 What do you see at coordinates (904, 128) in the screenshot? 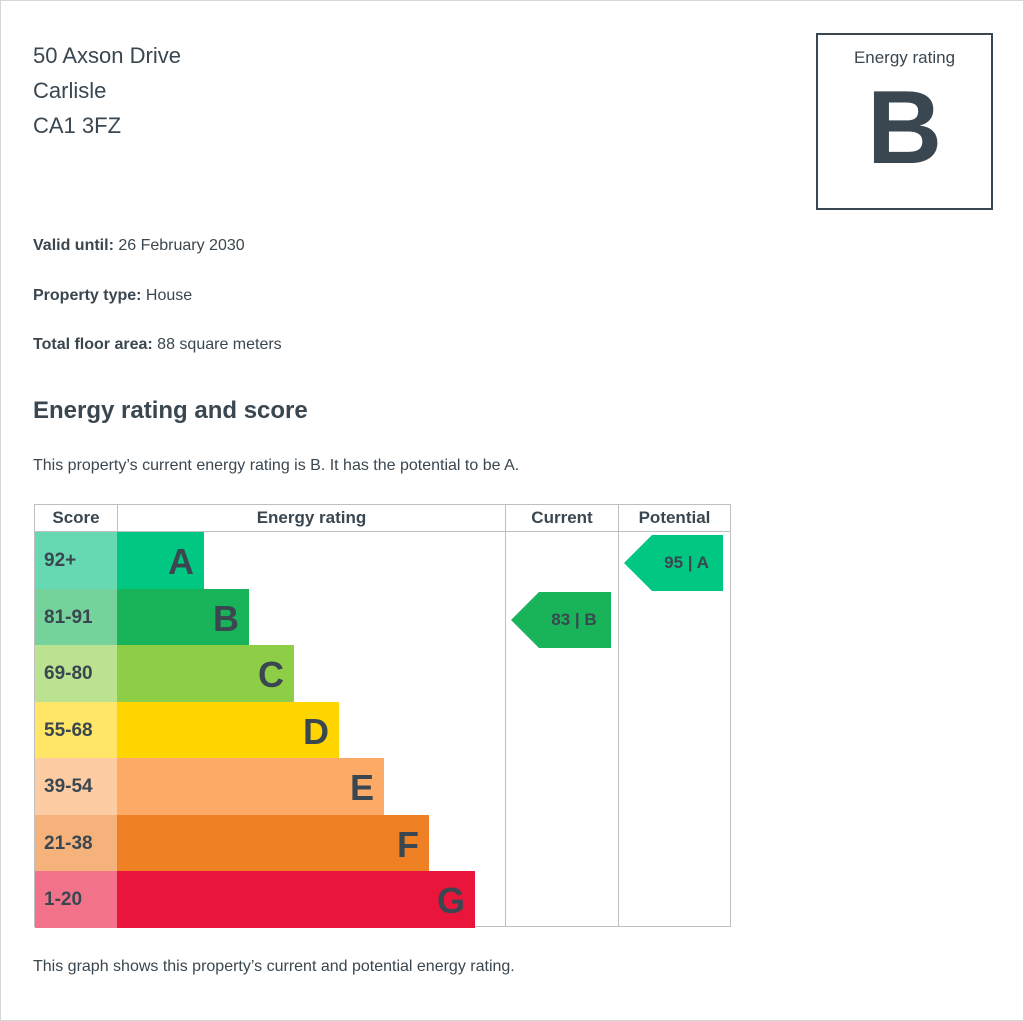
I see `energy-rating-letter: B` at bounding box center [904, 128].